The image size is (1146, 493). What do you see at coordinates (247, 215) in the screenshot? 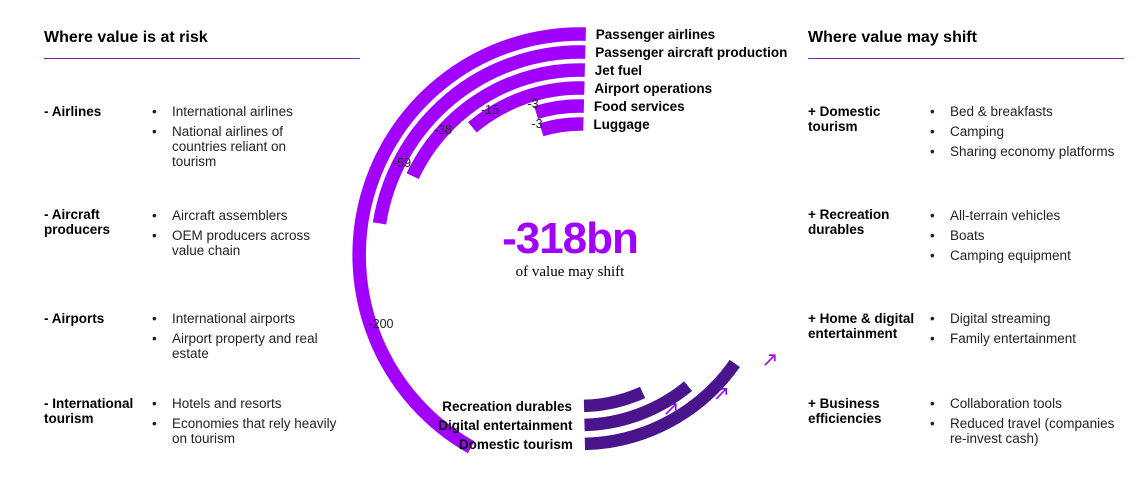
I see `list-item: Aircraft assemblers` at bounding box center [247, 215].